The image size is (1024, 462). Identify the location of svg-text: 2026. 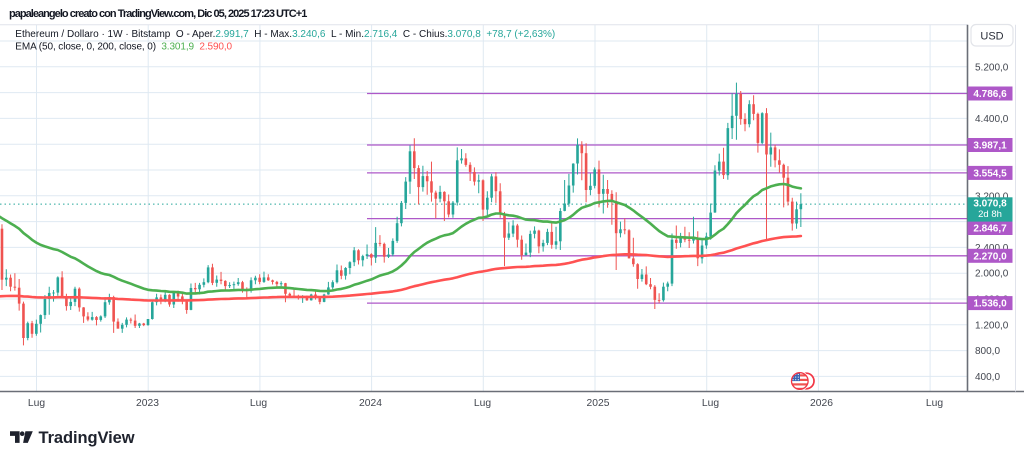
(821, 403).